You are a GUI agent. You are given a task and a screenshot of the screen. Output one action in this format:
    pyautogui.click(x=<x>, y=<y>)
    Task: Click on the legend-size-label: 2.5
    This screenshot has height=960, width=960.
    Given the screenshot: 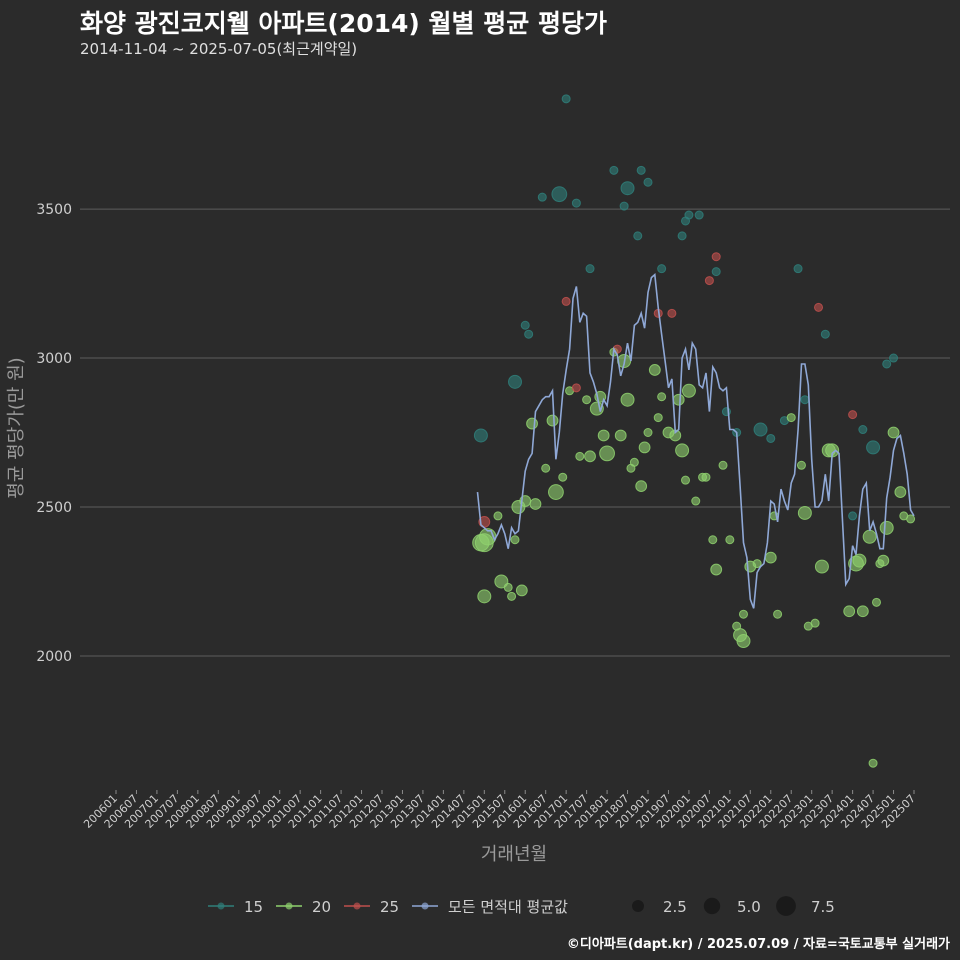 What is the action you would take?
    pyautogui.click(x=675, y=907)
    